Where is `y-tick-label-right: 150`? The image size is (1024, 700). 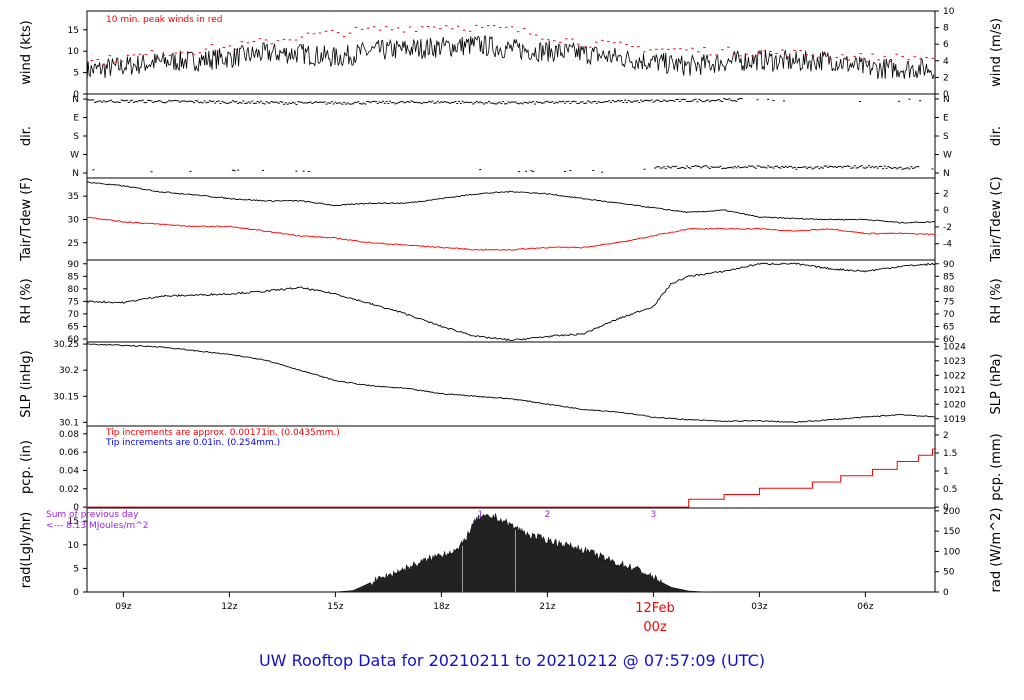
y-tick-label-right: 150 is located at coordinates (951, 532).